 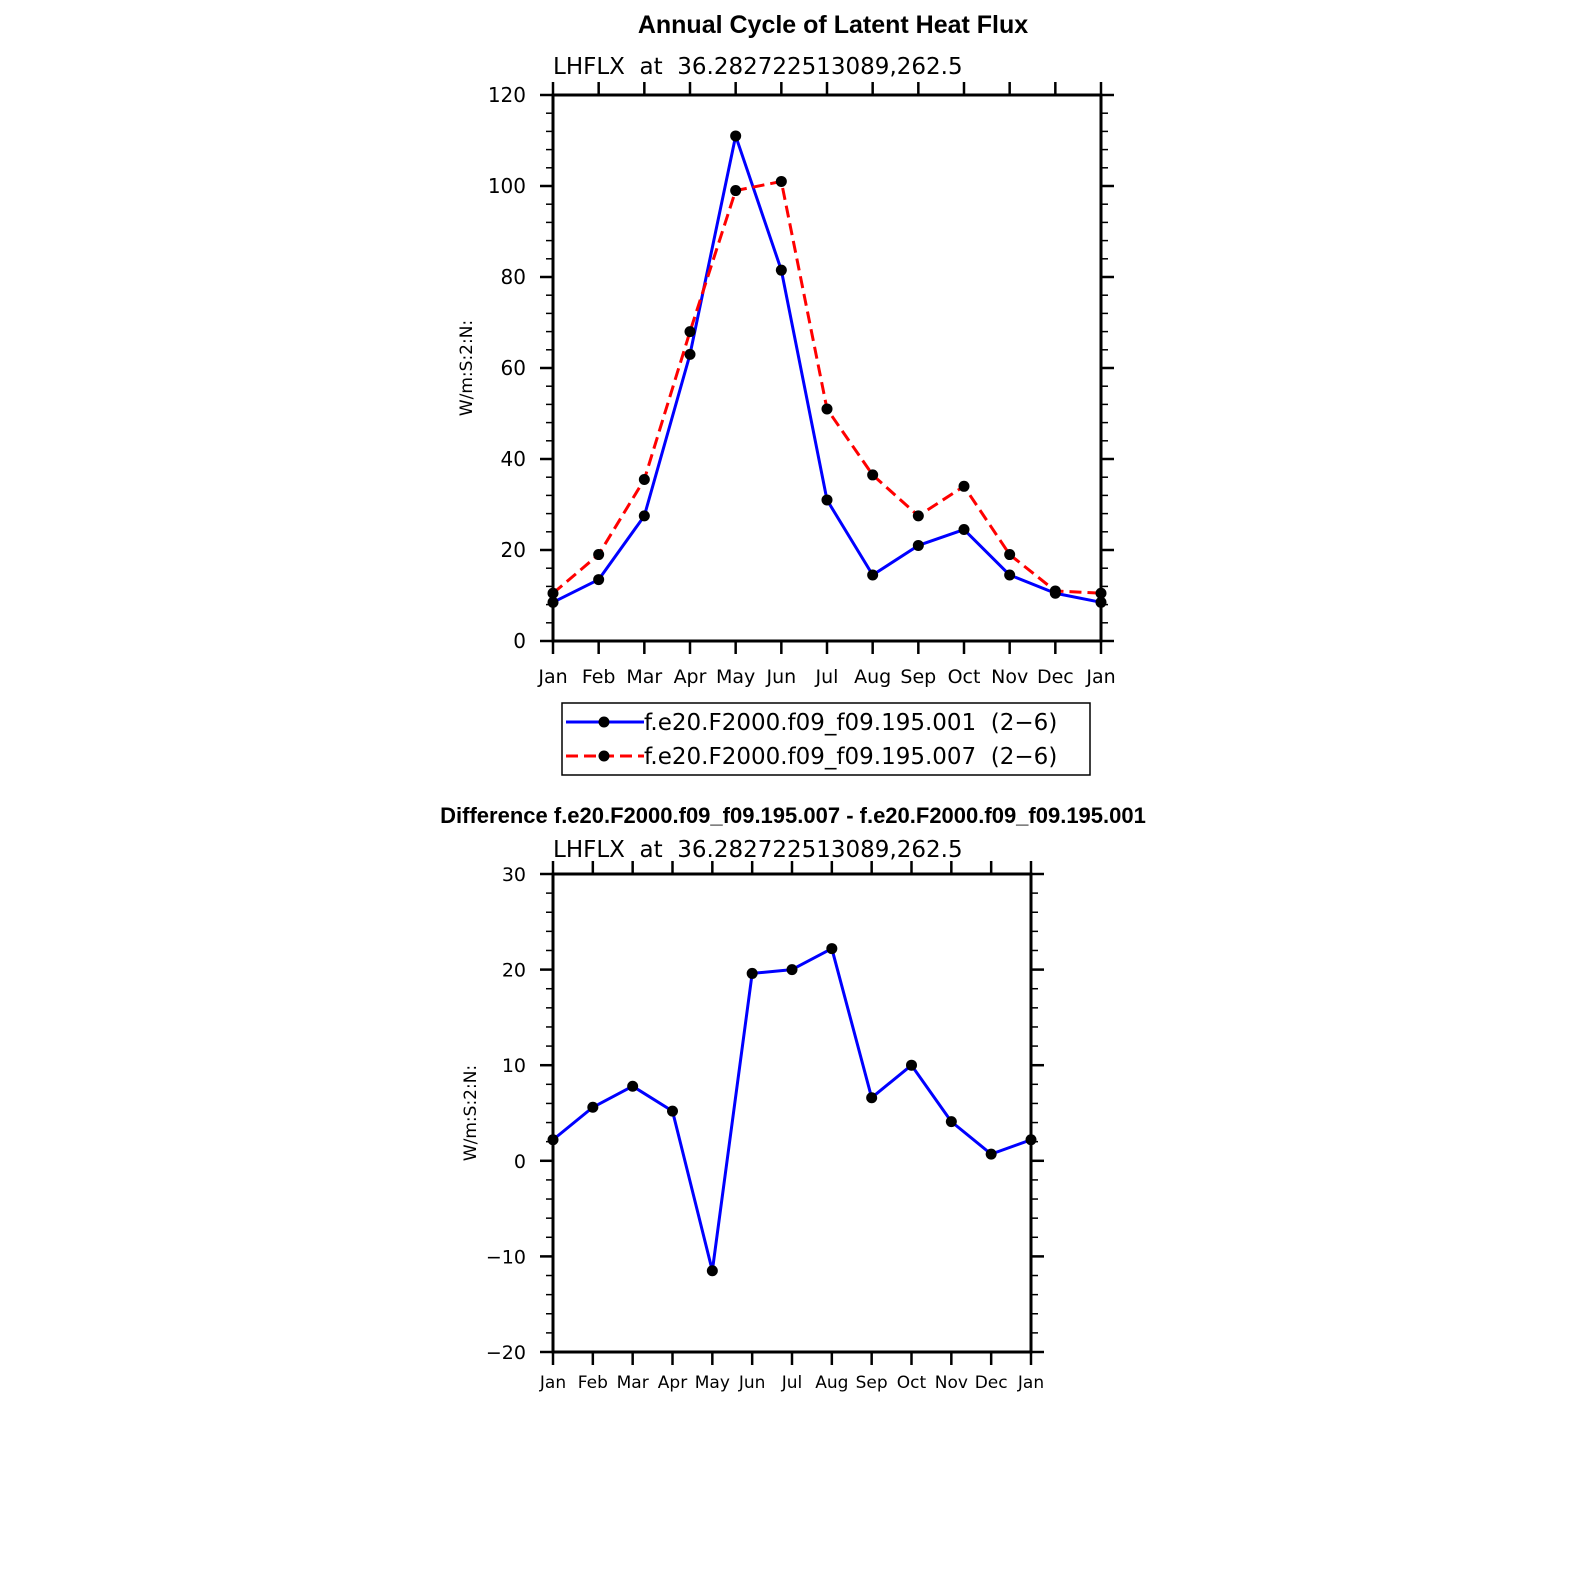 What do you see at coordinates (513, 459) in the screenshot?
I see `y-tick-label: 40` at bounding box center [513, 459].